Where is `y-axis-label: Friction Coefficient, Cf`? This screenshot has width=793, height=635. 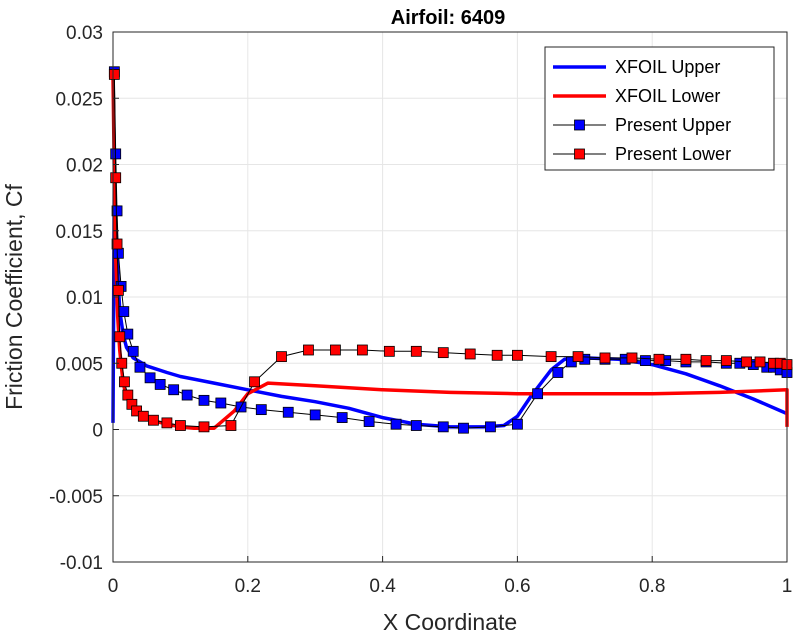
y-axis-label: Friction Coefficient, Cf is located at coordinates (14, 296).